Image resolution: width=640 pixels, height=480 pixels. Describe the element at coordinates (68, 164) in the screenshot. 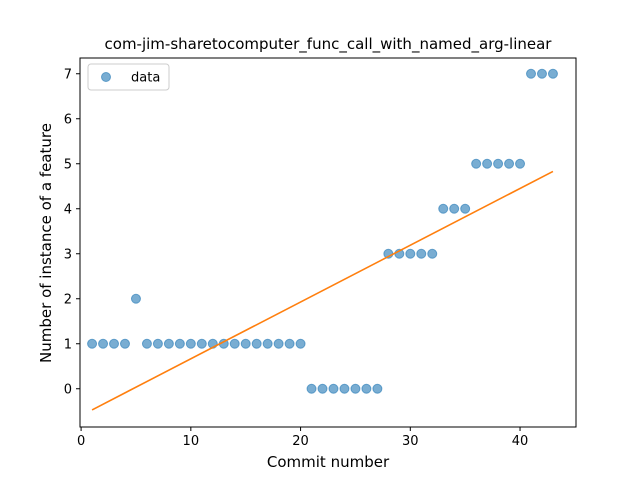

I see `y-tick-label: 5` at that location.